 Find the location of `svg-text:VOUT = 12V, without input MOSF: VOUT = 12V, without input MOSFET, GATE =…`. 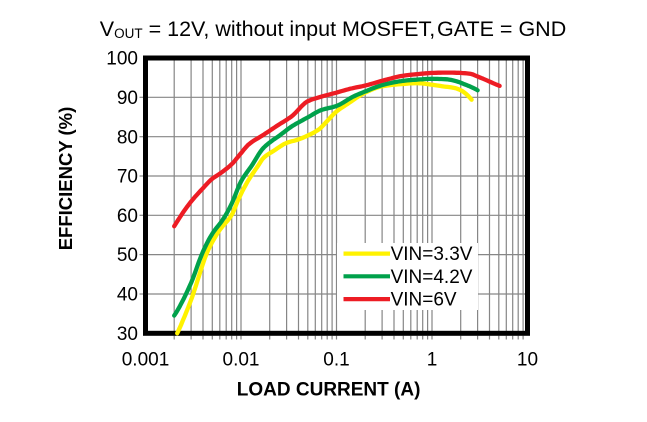

svg-text:VOUT = 12V, without input MOSF: VOUT = 12V, without input MOSFET, GATE =… is located at coordinates (333, 29).